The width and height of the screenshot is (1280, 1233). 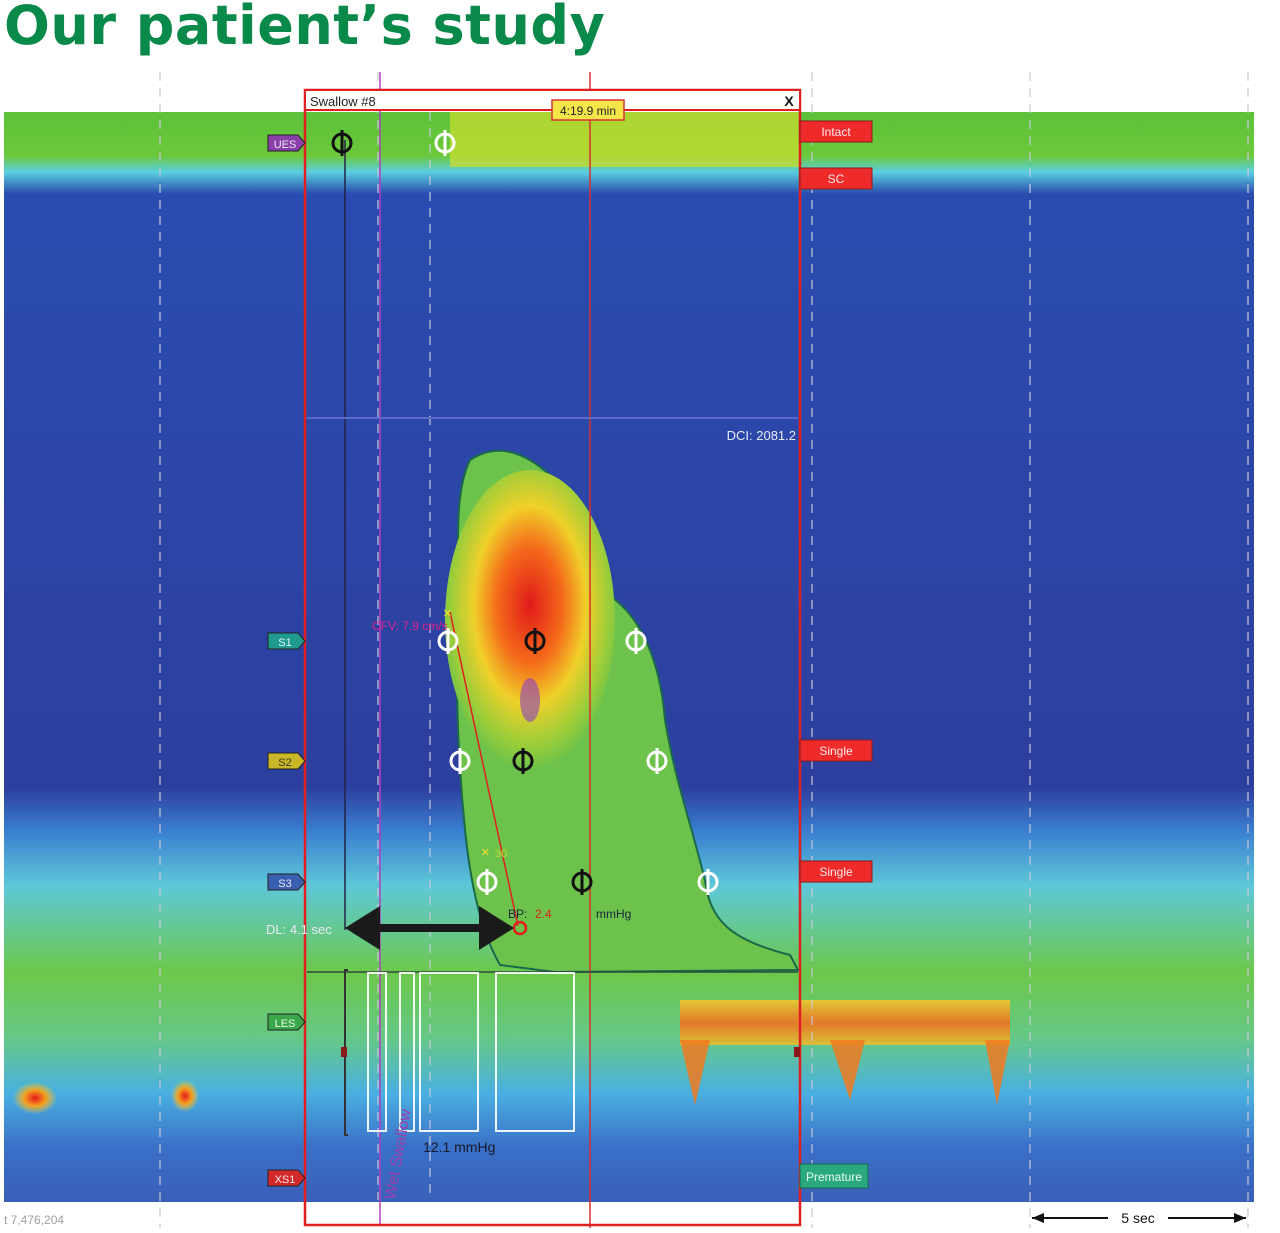 I want to click on tag-sc-label: SC, so click(x=836, y=179).